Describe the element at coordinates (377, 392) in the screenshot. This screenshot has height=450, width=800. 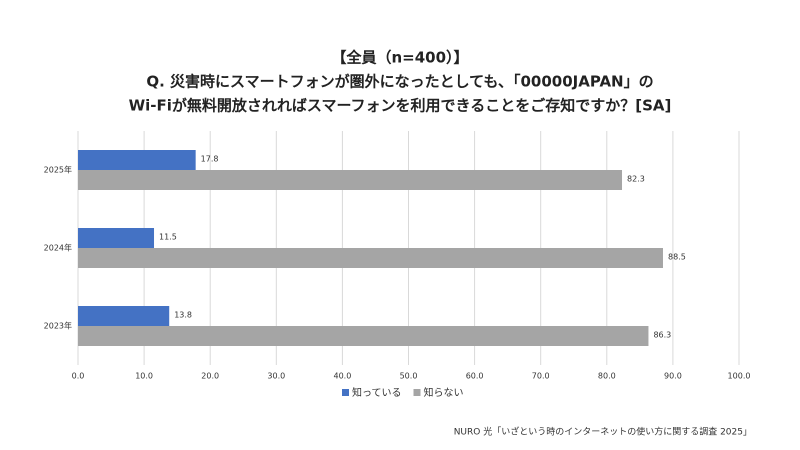
I see `legend-label: 知っている` at that location.